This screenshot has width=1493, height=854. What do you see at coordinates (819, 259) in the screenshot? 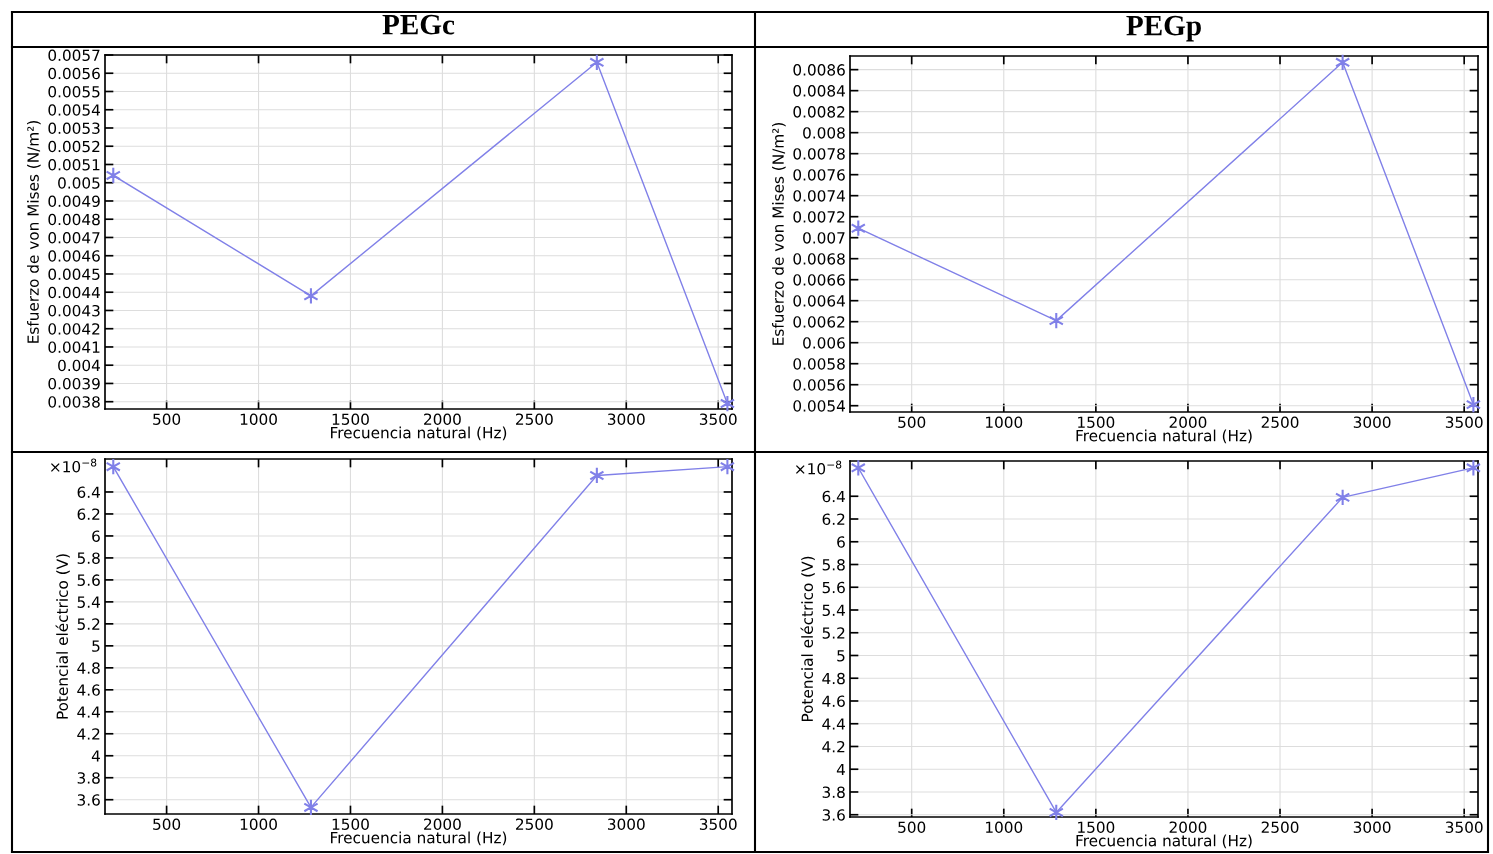
I see `y-tick-label: 0.0068` at bounding box center [819, 259].